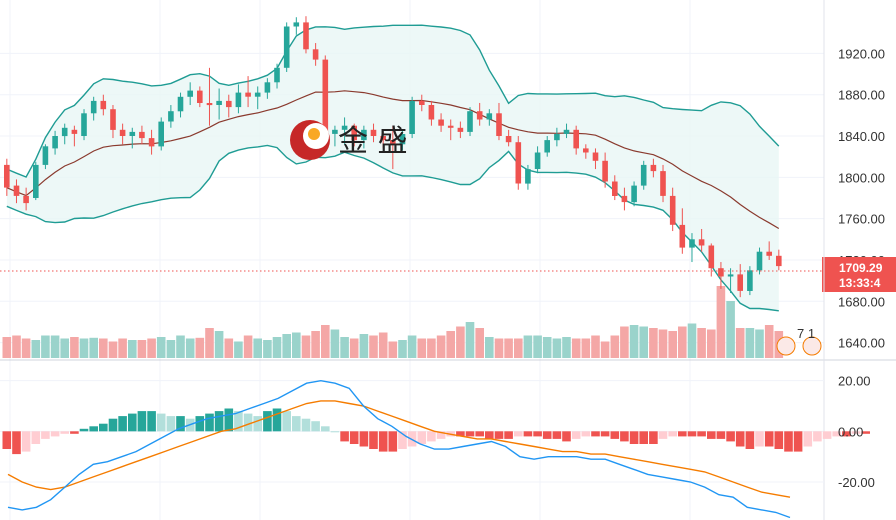 The image size is (896, 520). Describe the element at coordinates (786, 346) in the screenshot. I see `us-flag-icon` at that location.